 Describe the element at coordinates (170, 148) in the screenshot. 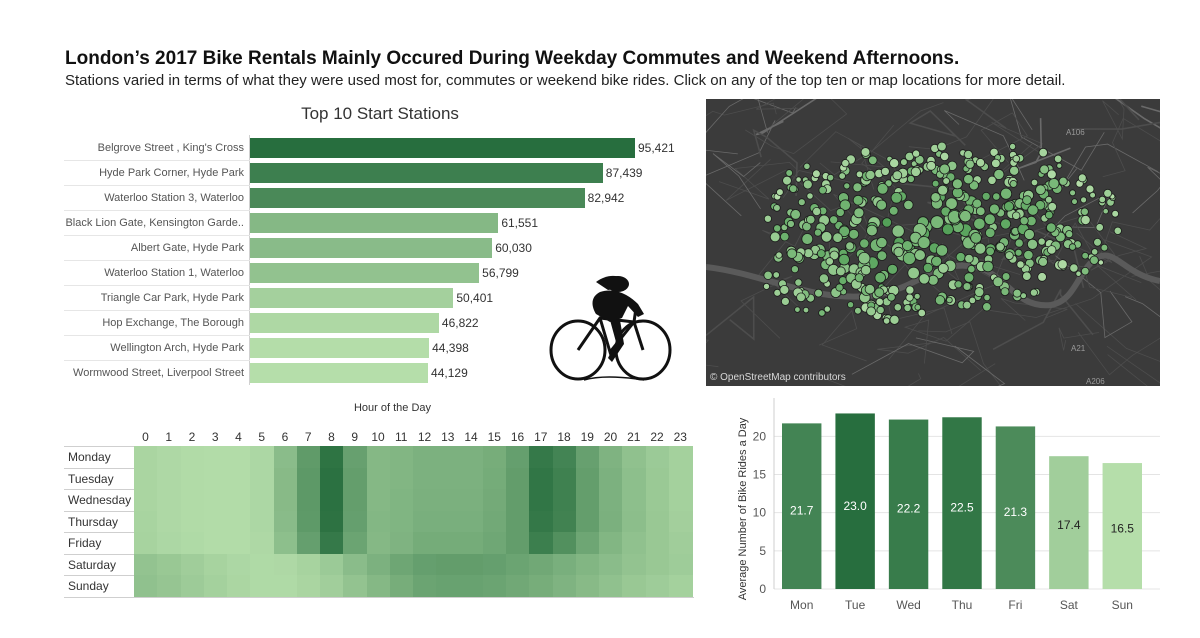

I see `station-label: Belgrove Street , King's Cross` at that location.